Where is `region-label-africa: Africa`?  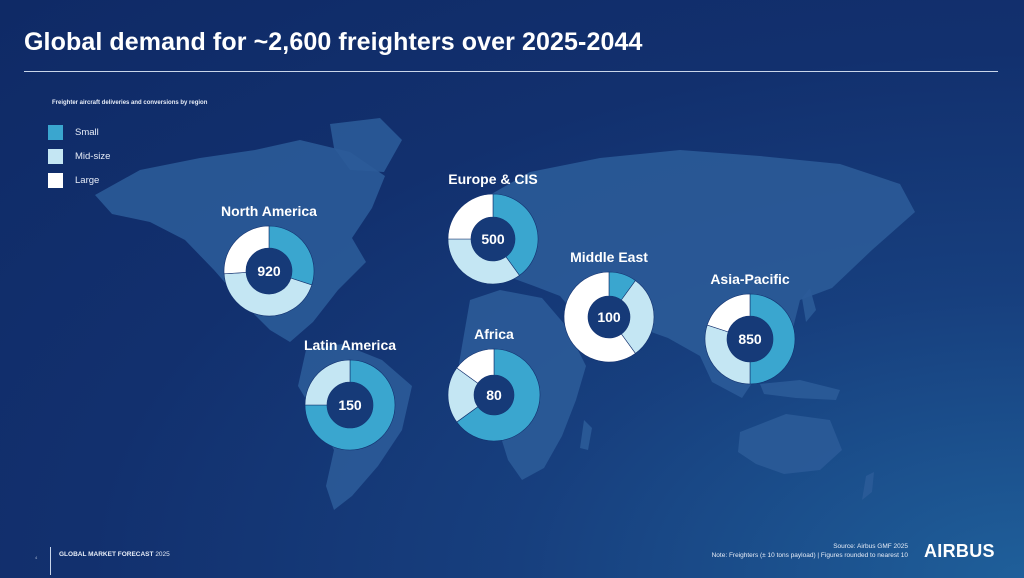
region-label-africa: Africa is located at coordinates (494, 334).